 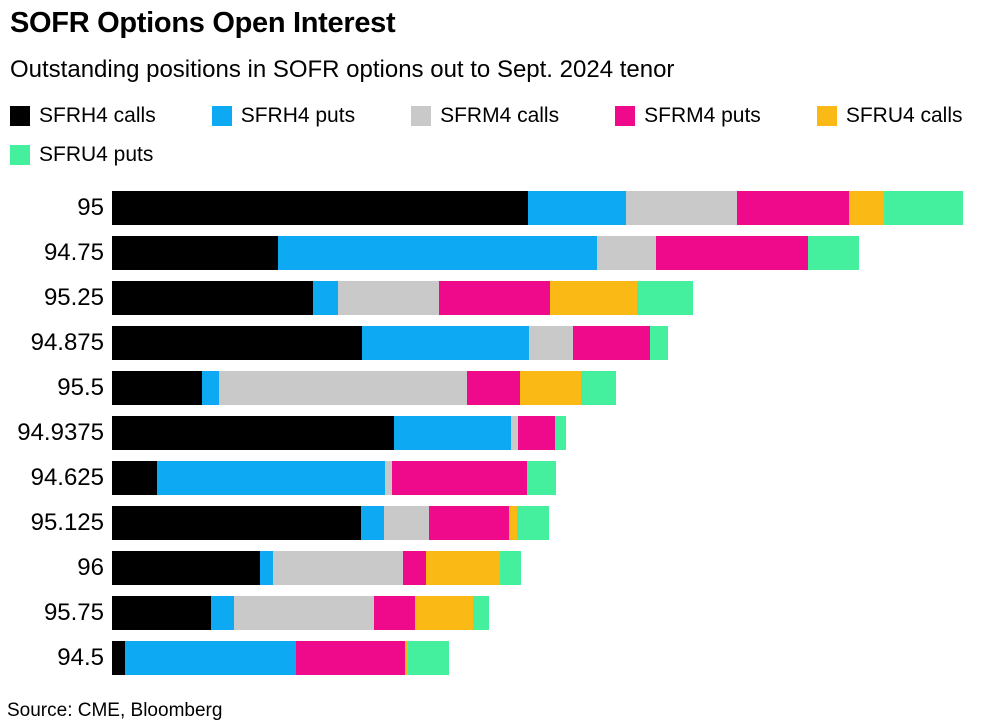 What do you see at coordinates (702, 115) in the screenshot?
I see `legend-label: SFRM4 puts` at bounding box center [702, 115].